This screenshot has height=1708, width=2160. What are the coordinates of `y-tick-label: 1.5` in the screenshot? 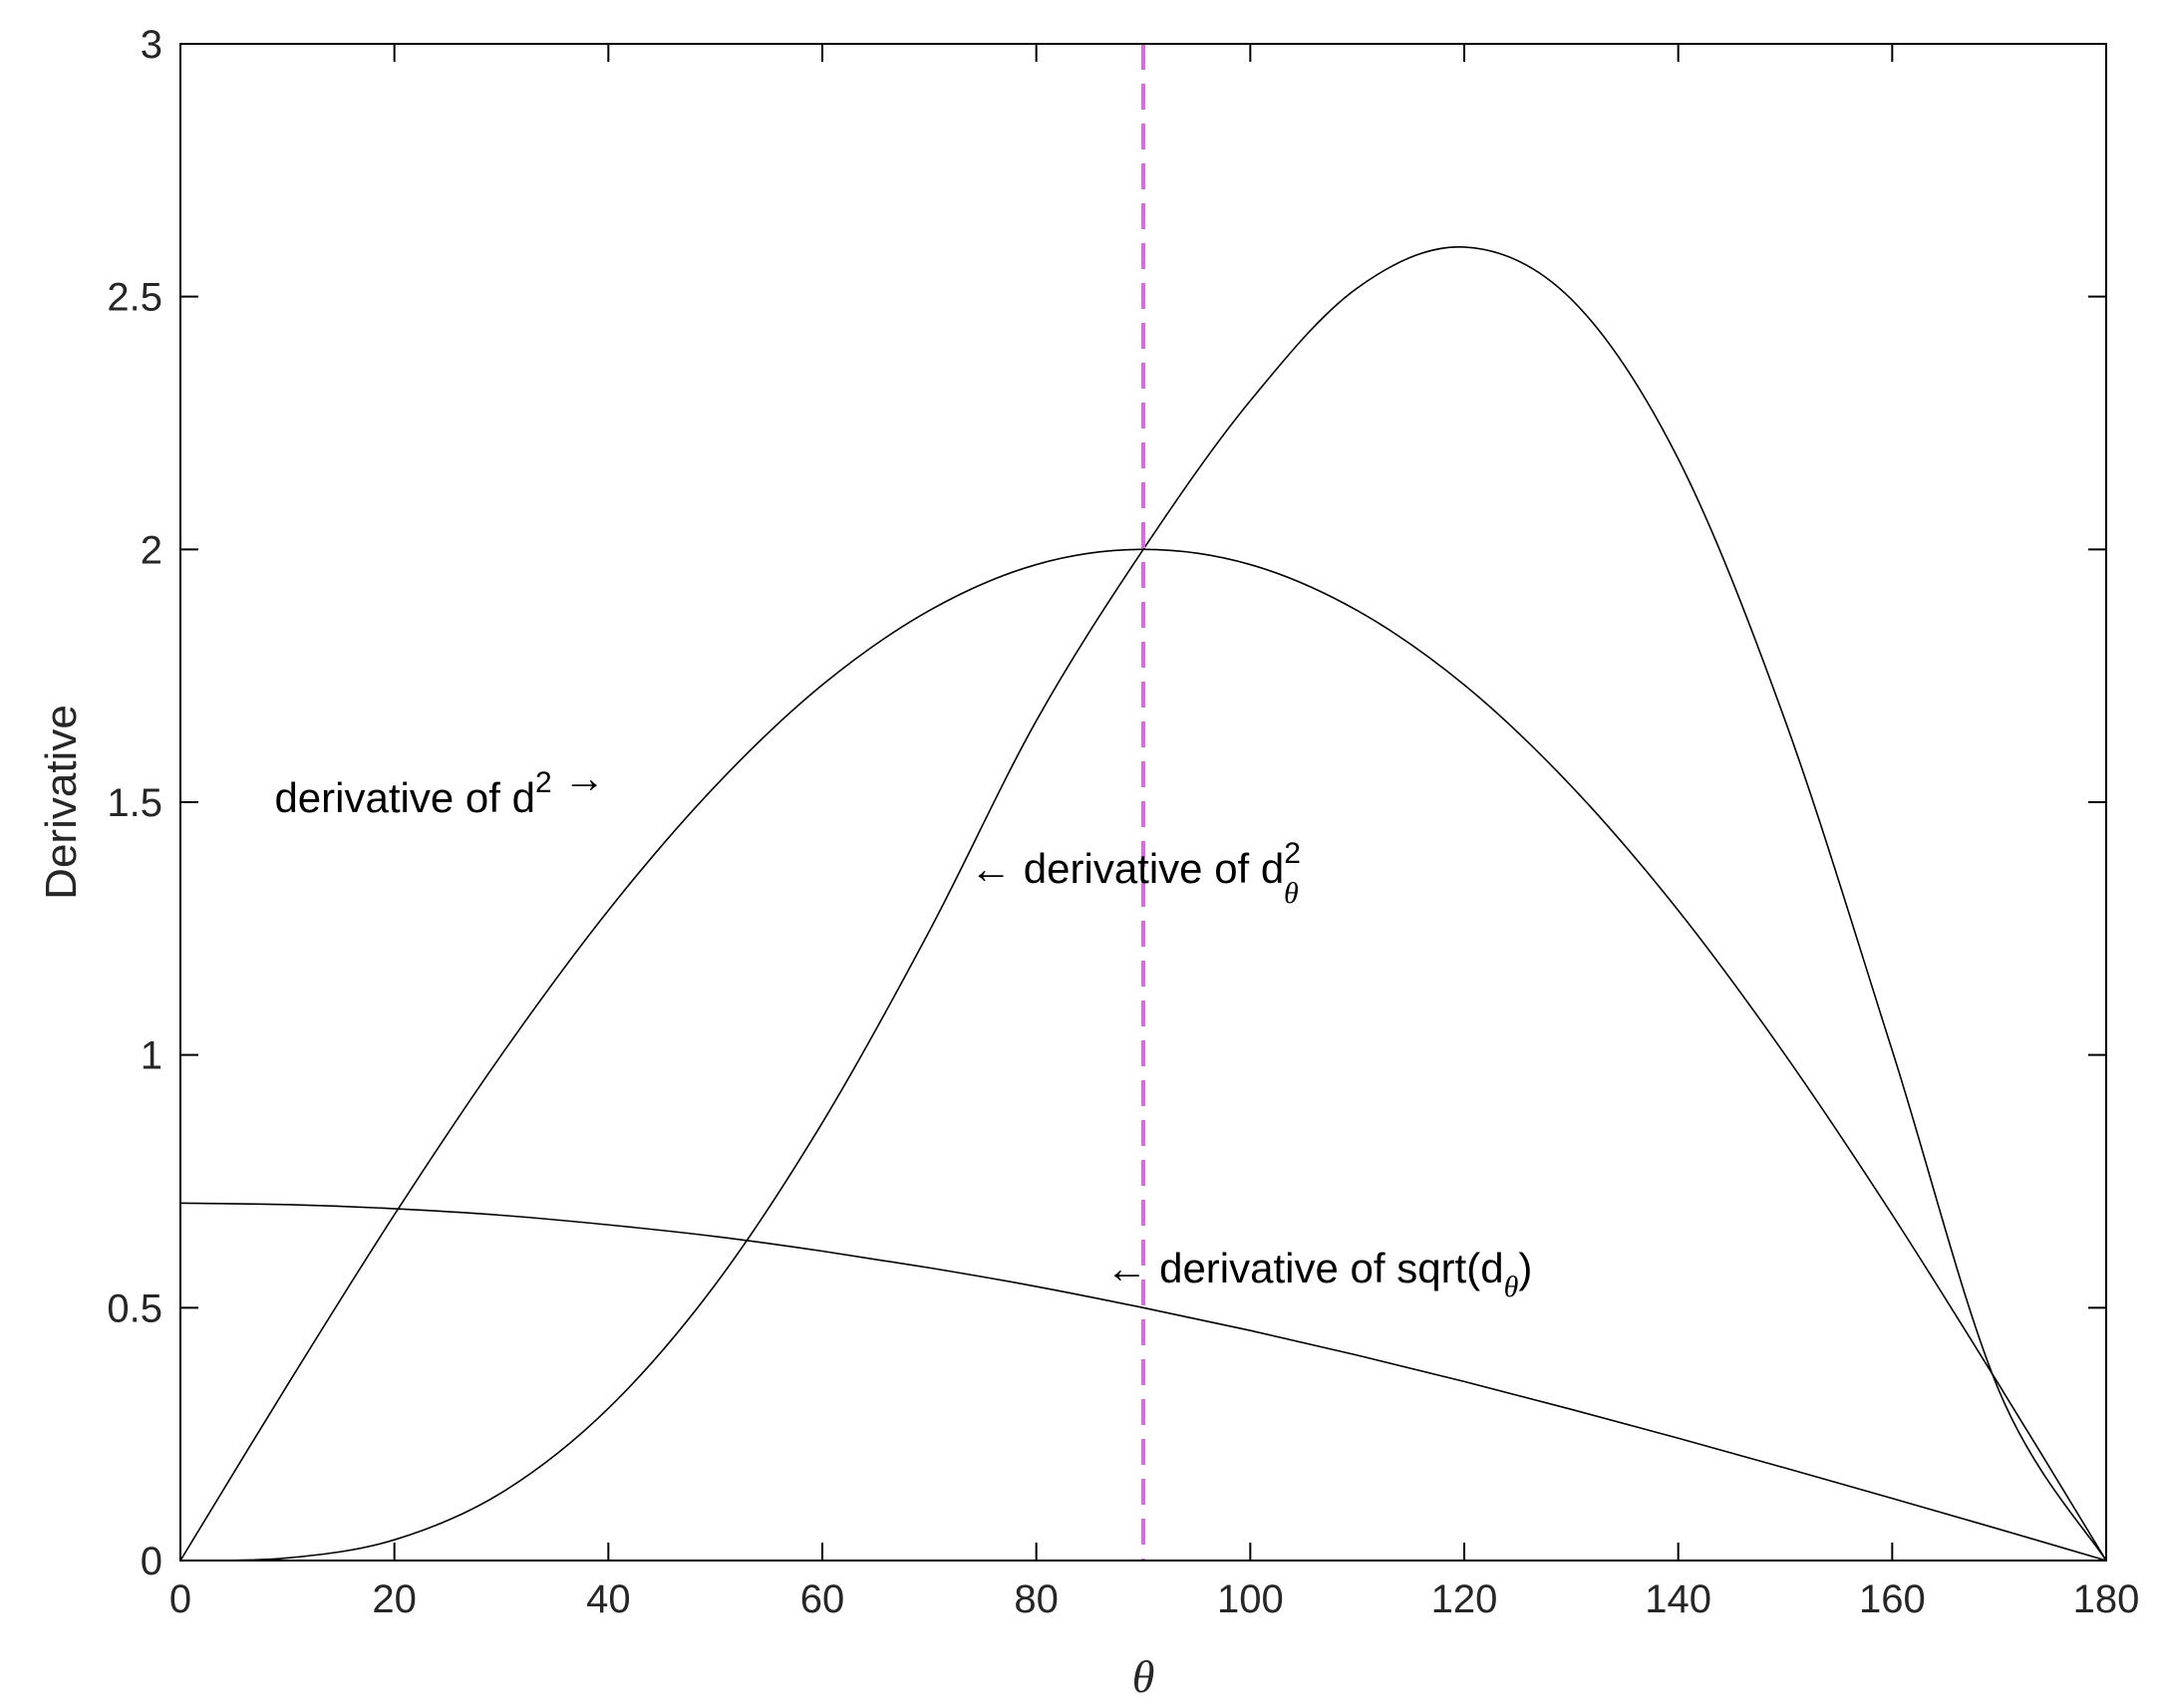 It's located at (134, 803).